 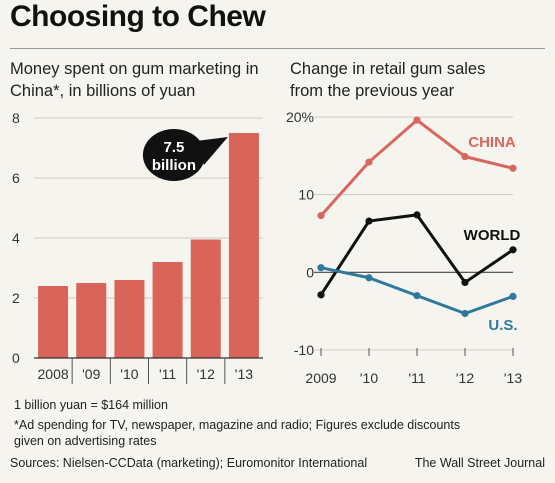 I want to click on line-y-tick-label: 10, so click(x=306, y=195).